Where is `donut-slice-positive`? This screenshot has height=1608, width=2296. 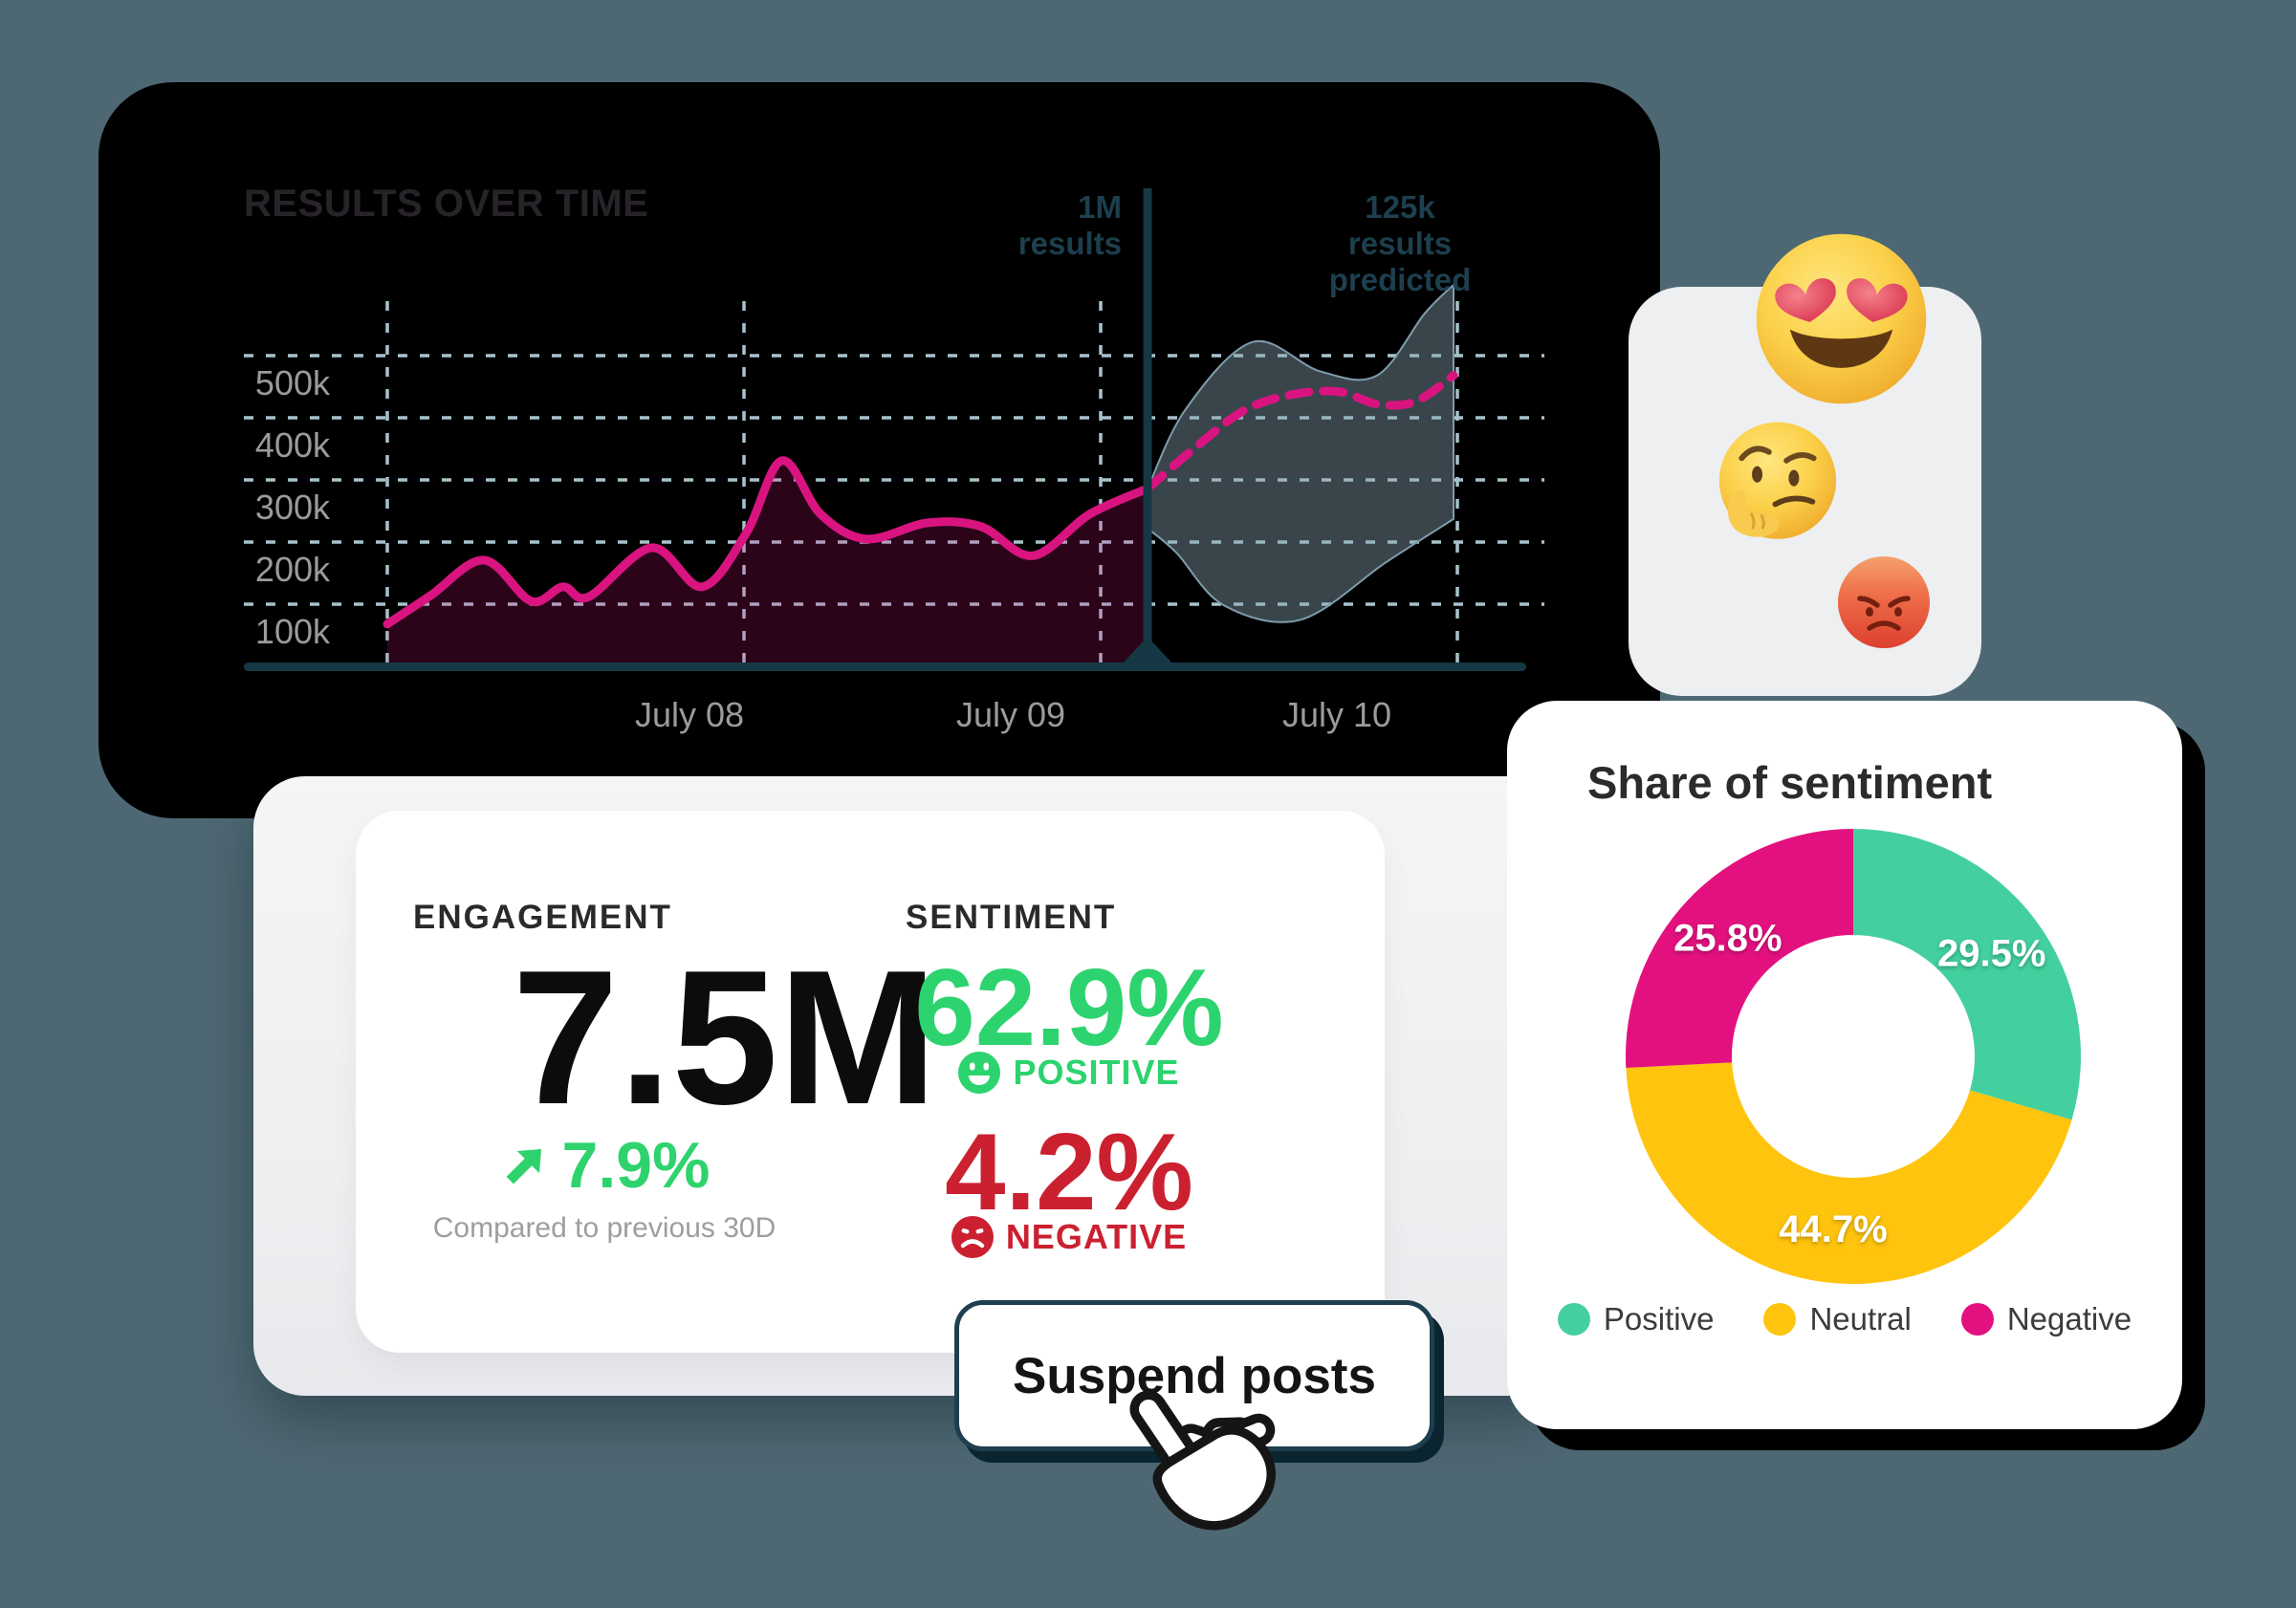 donut-slice-positive is located at coordinates (1967, 974).